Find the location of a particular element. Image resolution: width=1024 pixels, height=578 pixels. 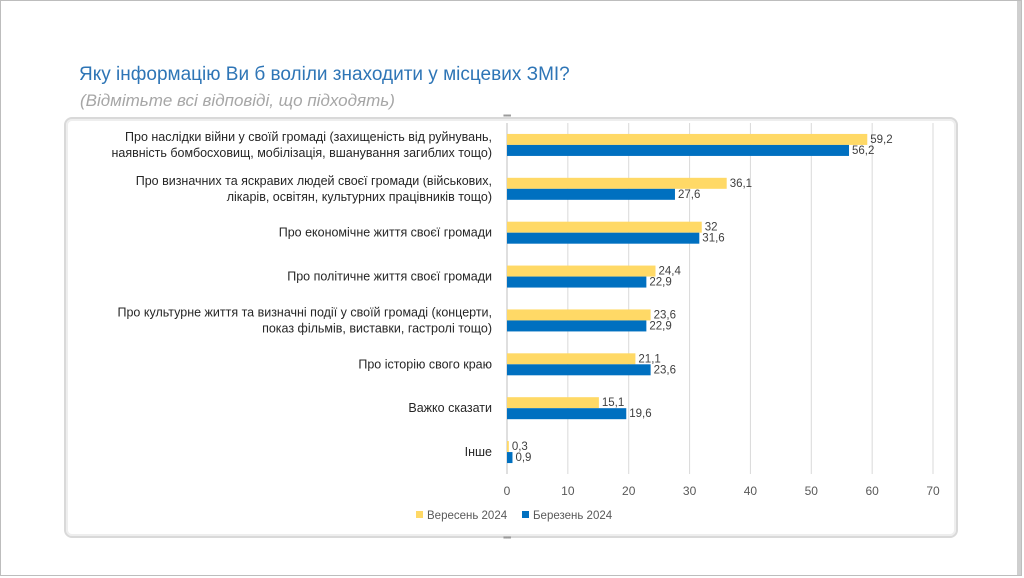

x-tick-label: 40 is located at coordinates (751, 491).